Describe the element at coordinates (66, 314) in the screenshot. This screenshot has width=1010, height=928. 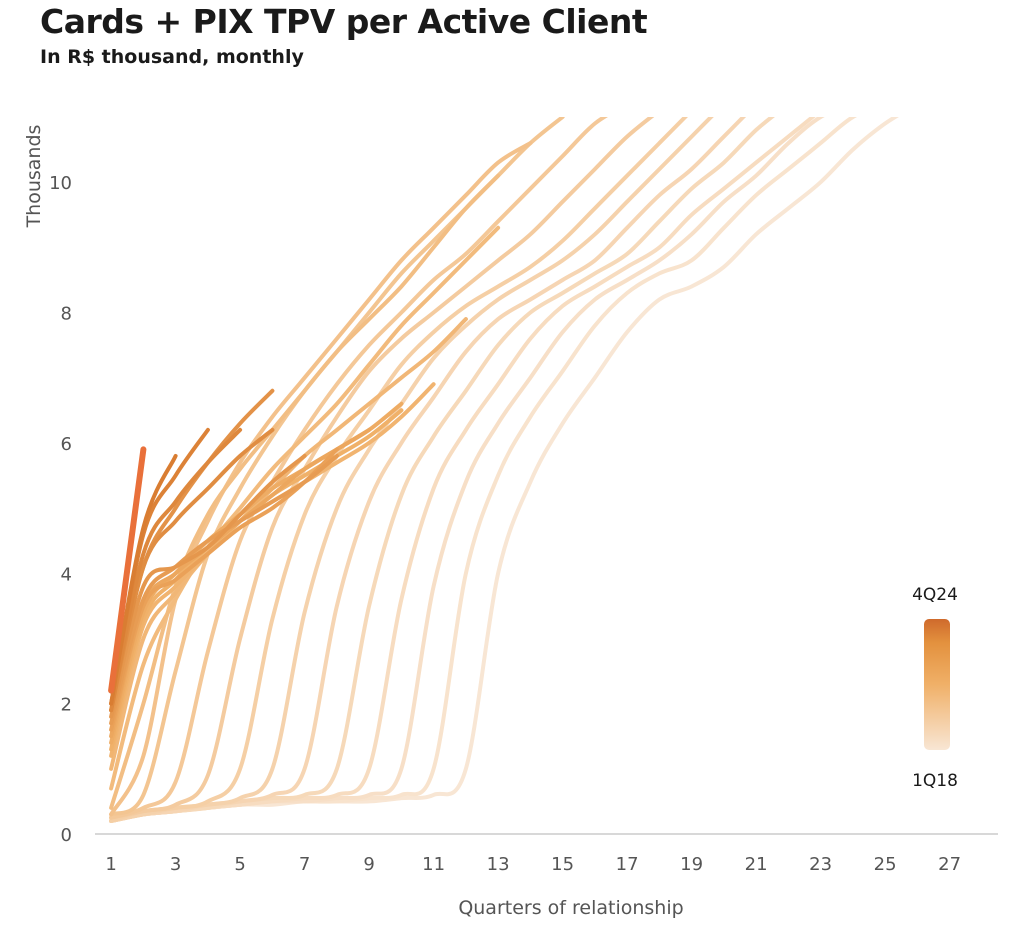
I see `y-tick-label: 8` at that location.